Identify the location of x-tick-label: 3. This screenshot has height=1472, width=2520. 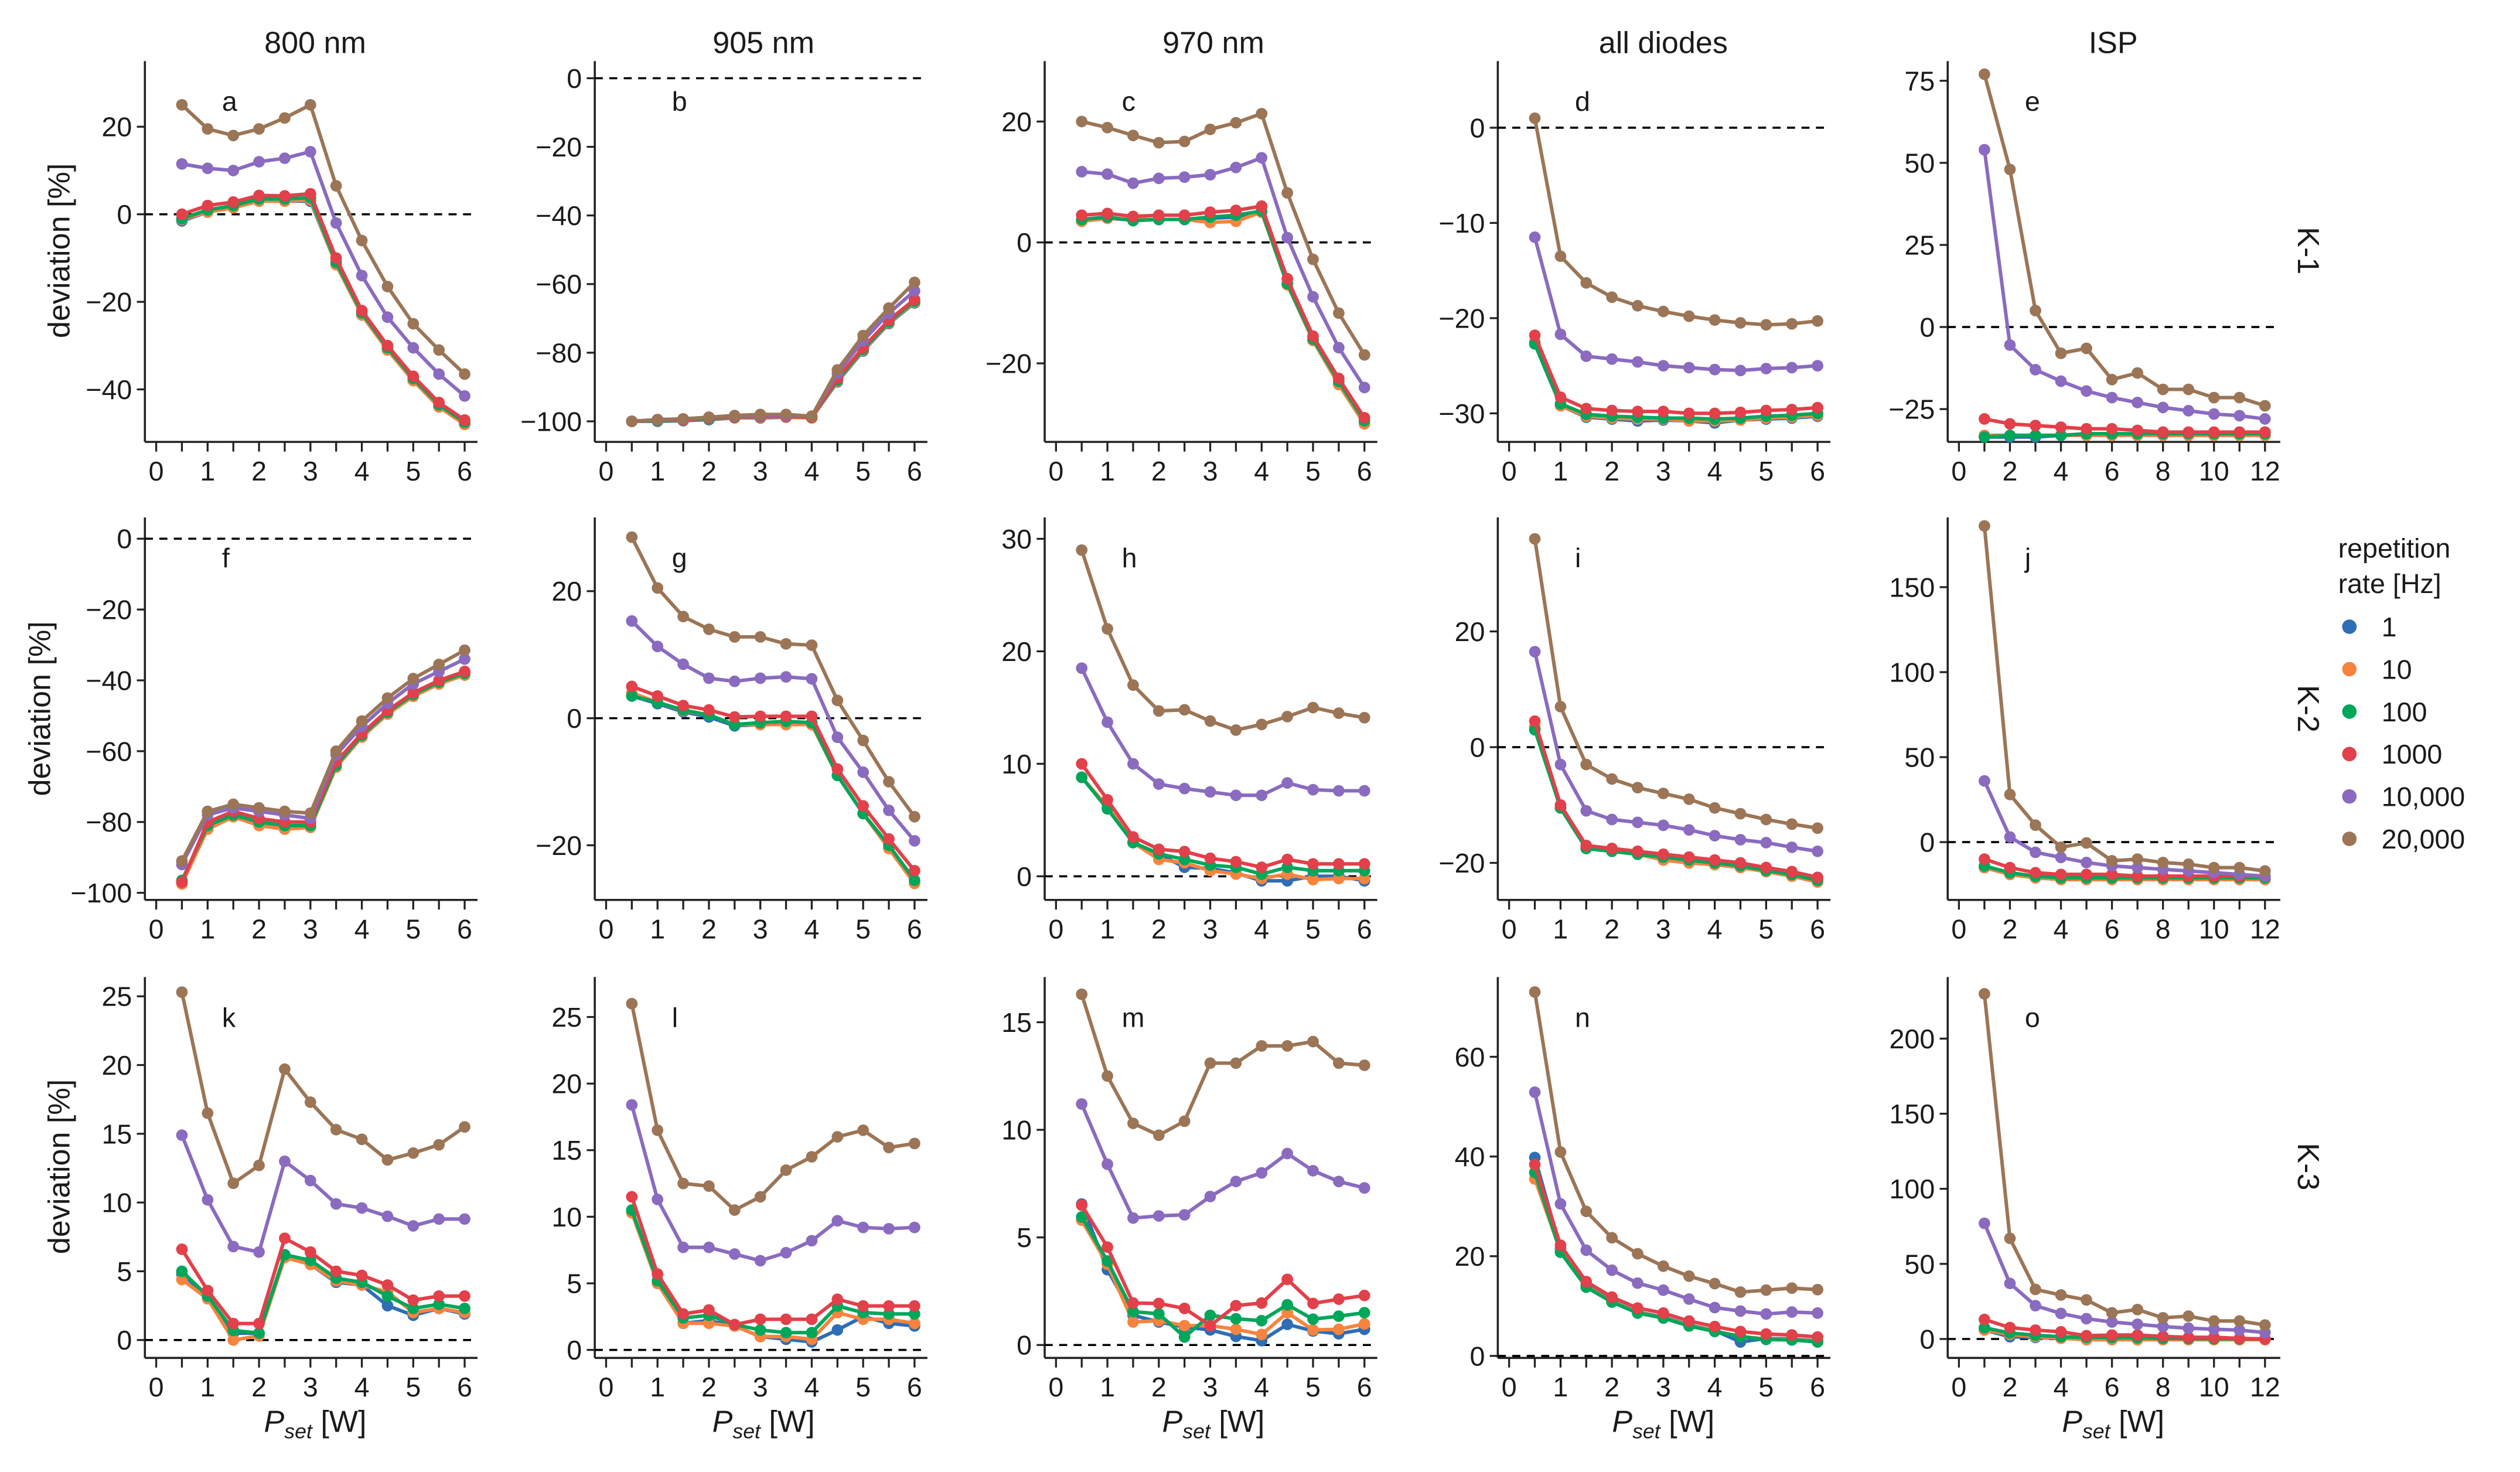
(310, 471).